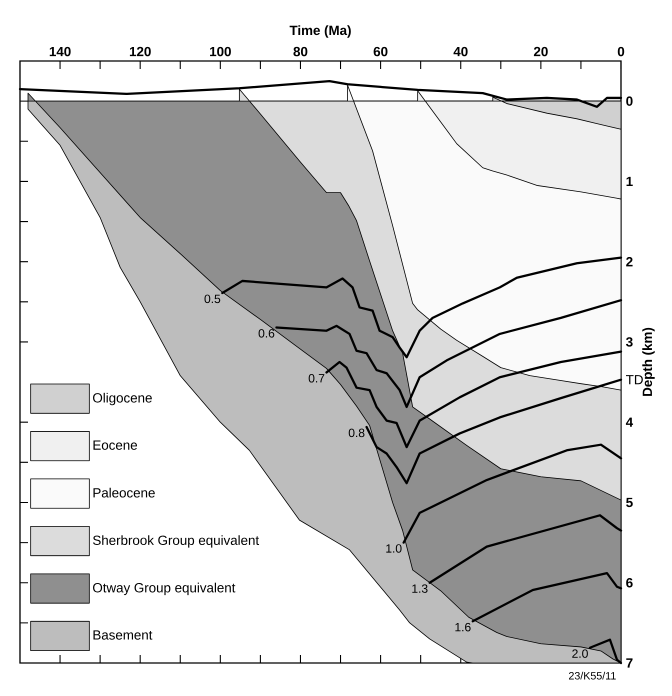 The height and width of the screenshot is (696, 672). What do you see at coordinates (320, 31) in the screenshot?
I see `x-axis-title: Time (Ma)` at bounding box center [320, 31].